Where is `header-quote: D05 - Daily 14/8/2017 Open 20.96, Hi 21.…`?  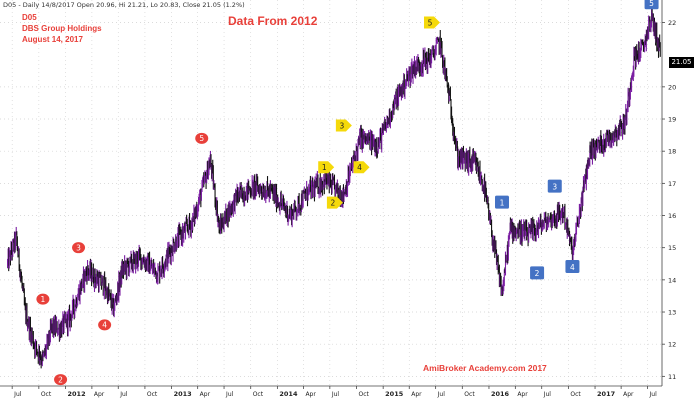
header-quote: D05 - Daily 14/8/2017 Open 20.96, Hi 21.… is located at coordinates (124, 5).